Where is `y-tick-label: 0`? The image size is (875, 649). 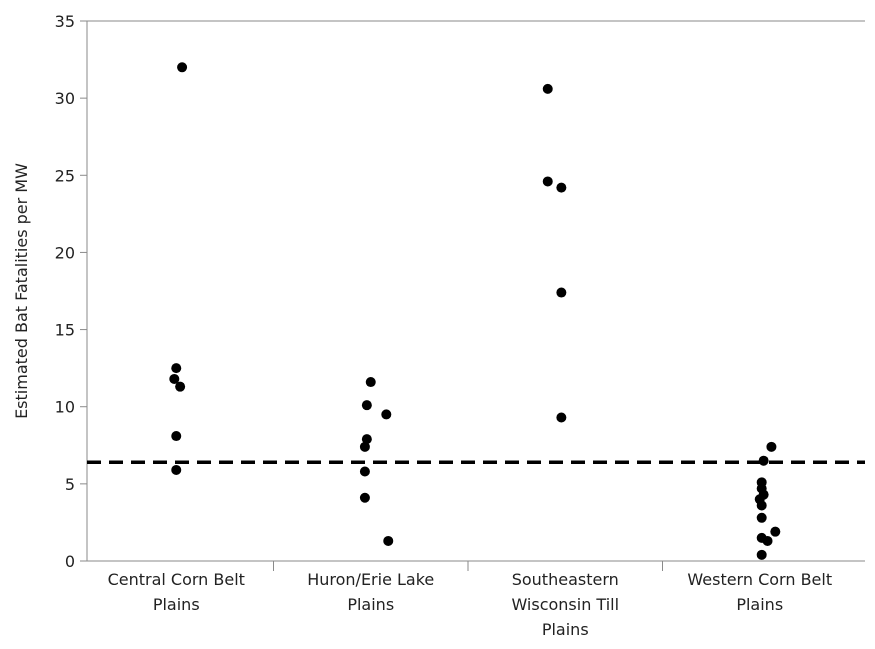 y-tick-label: 0 is located at coordinates (70, 561).